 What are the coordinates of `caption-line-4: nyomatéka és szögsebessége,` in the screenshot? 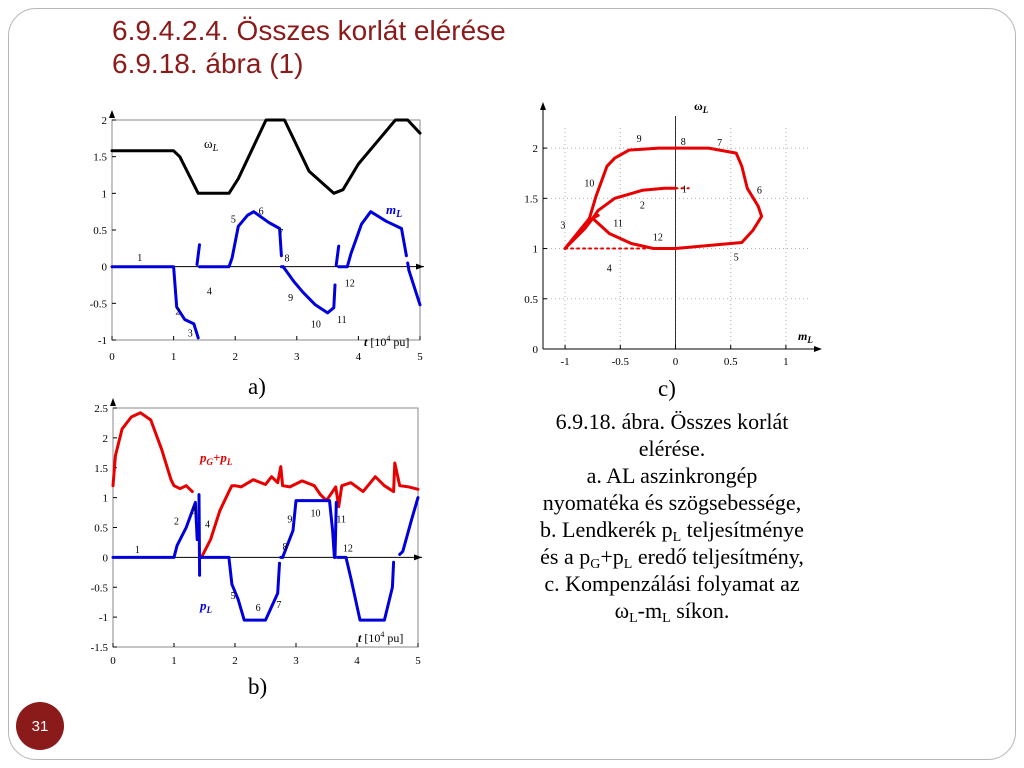 It's located at (672, 502).